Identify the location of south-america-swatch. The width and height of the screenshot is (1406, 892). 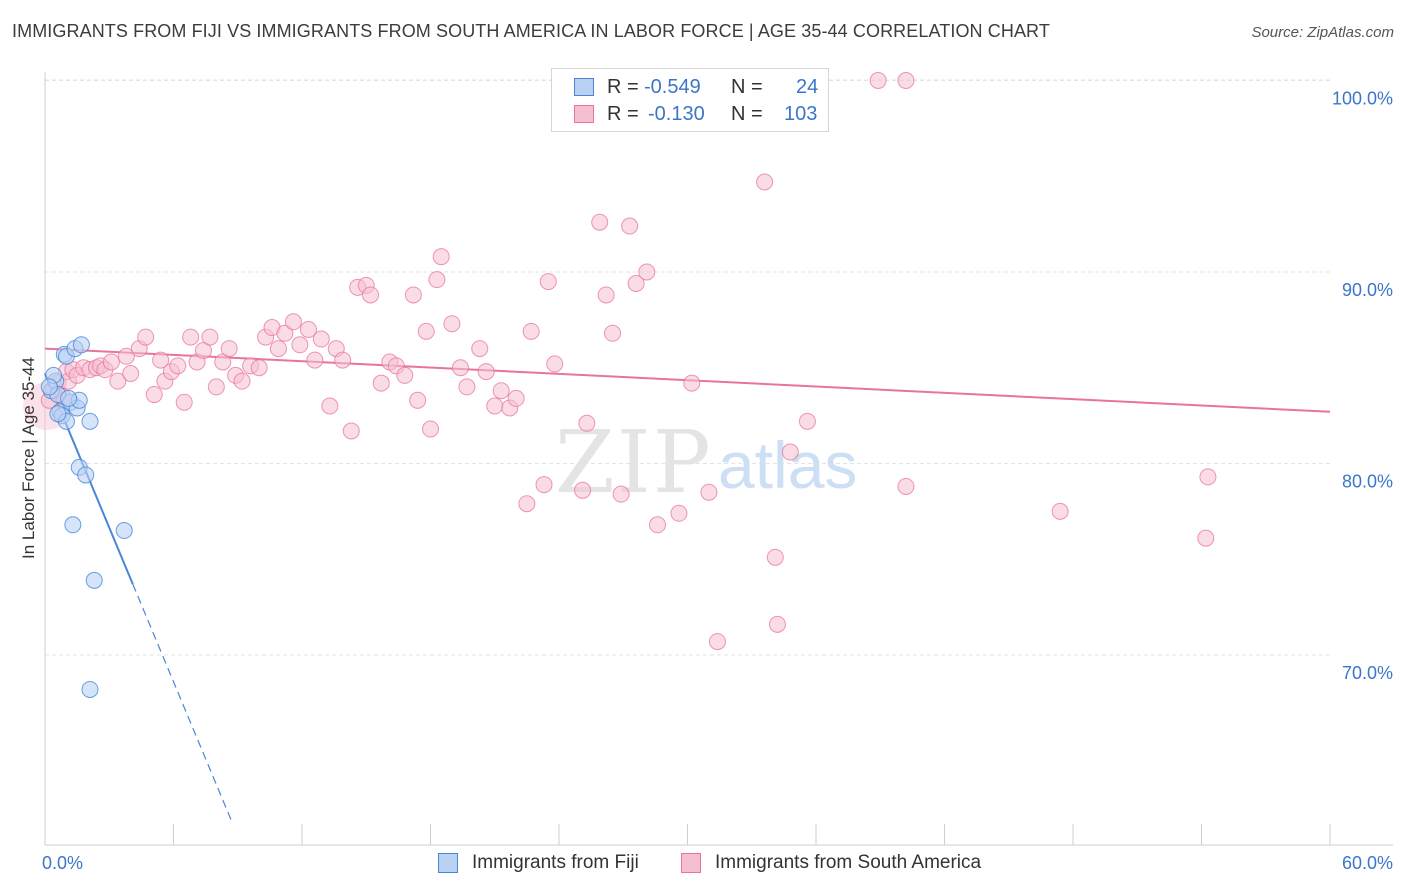
(584, 114).